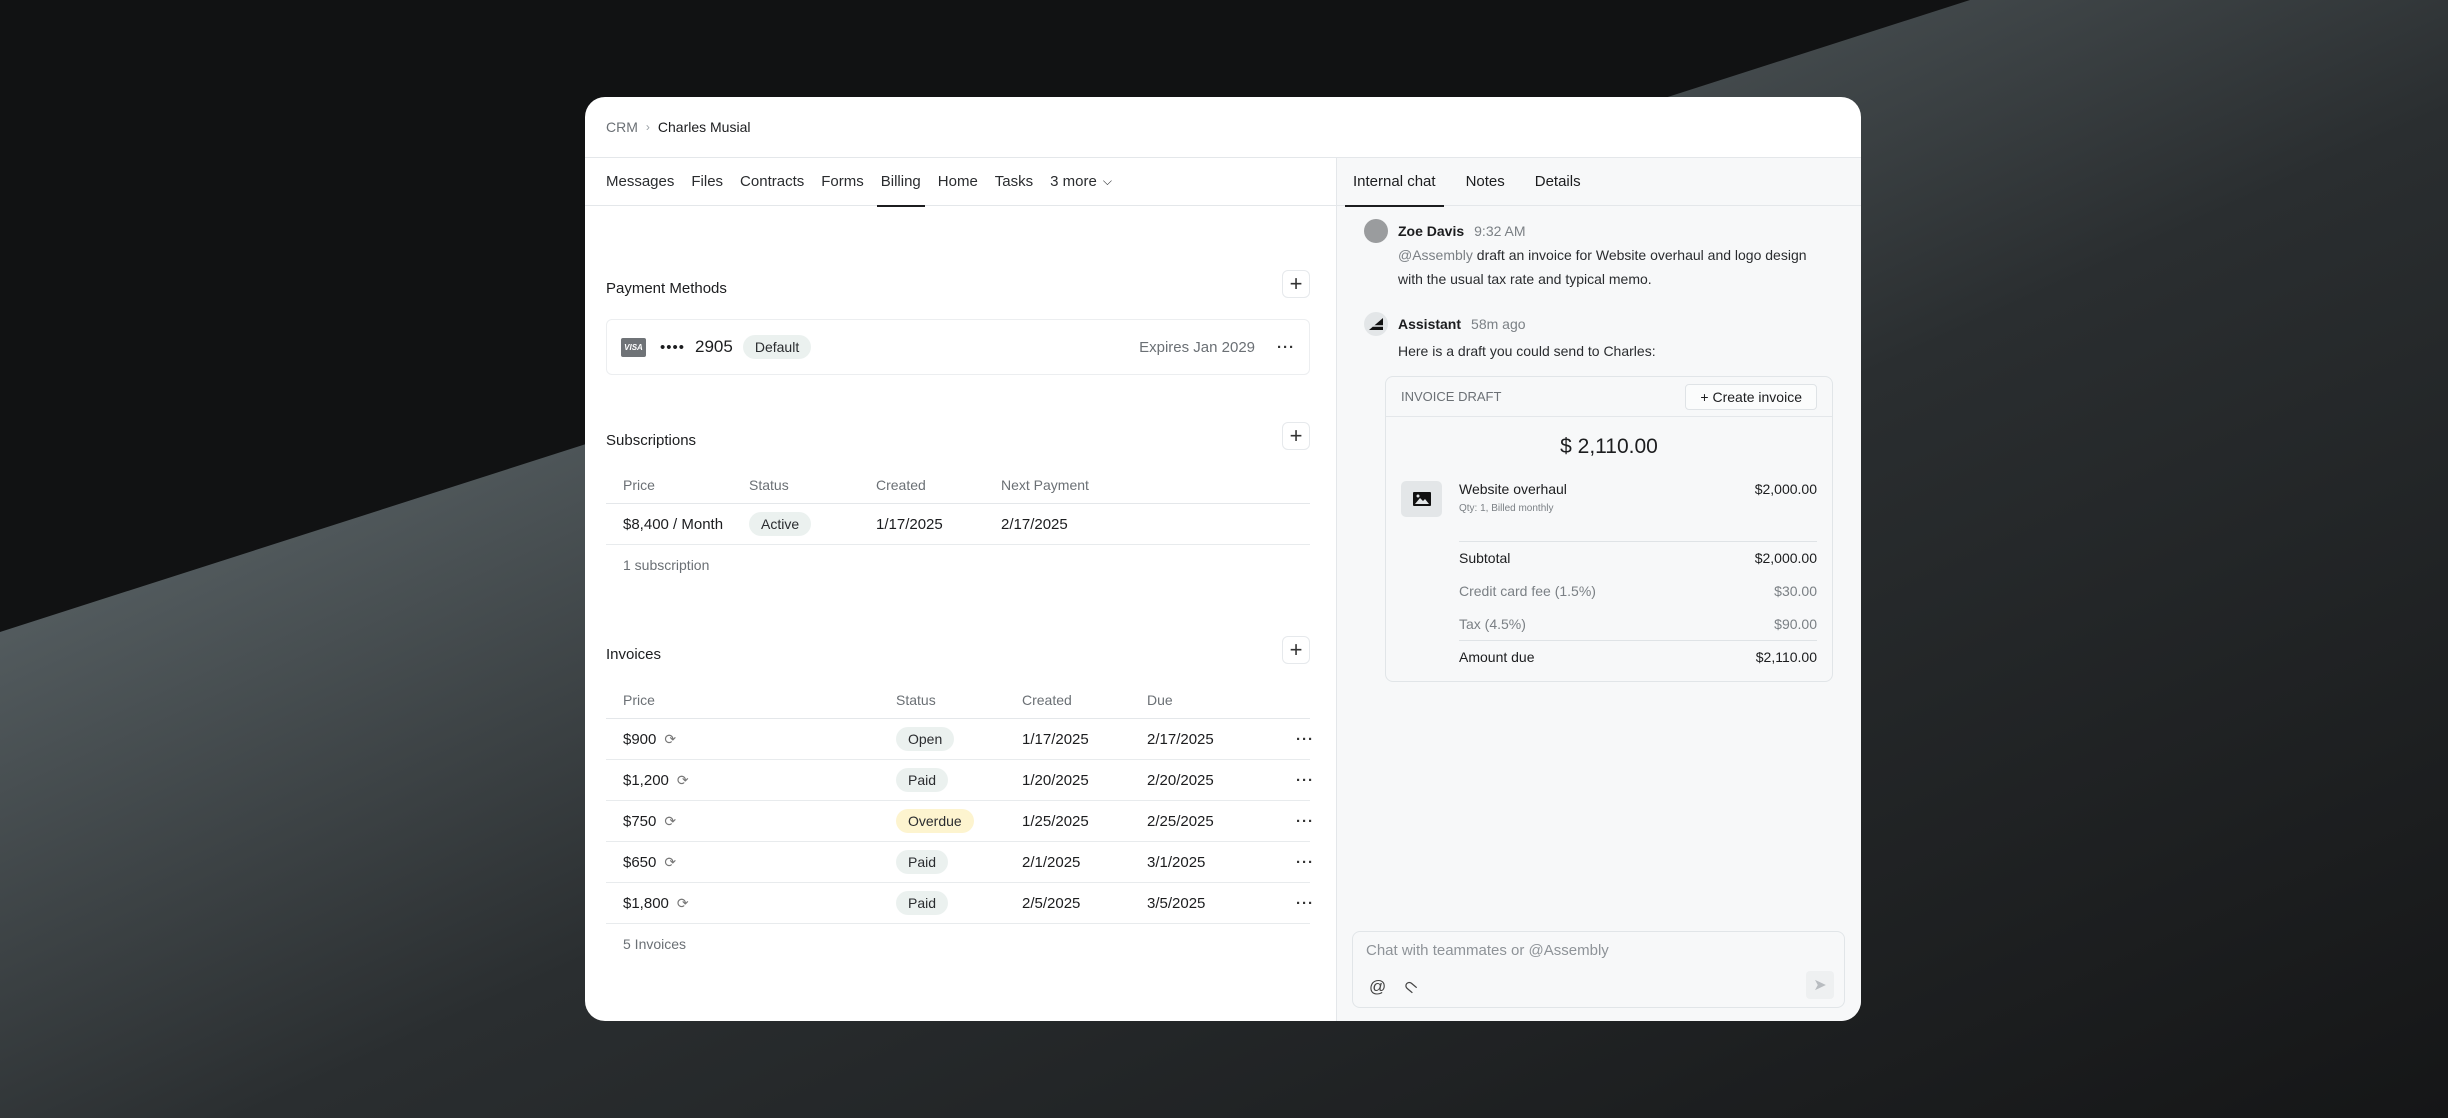  What do you see at coordinates (1757, 396) in the screenshot?
I see `create-invoice-label: Create invoice` at bounding box center [1757, 396].